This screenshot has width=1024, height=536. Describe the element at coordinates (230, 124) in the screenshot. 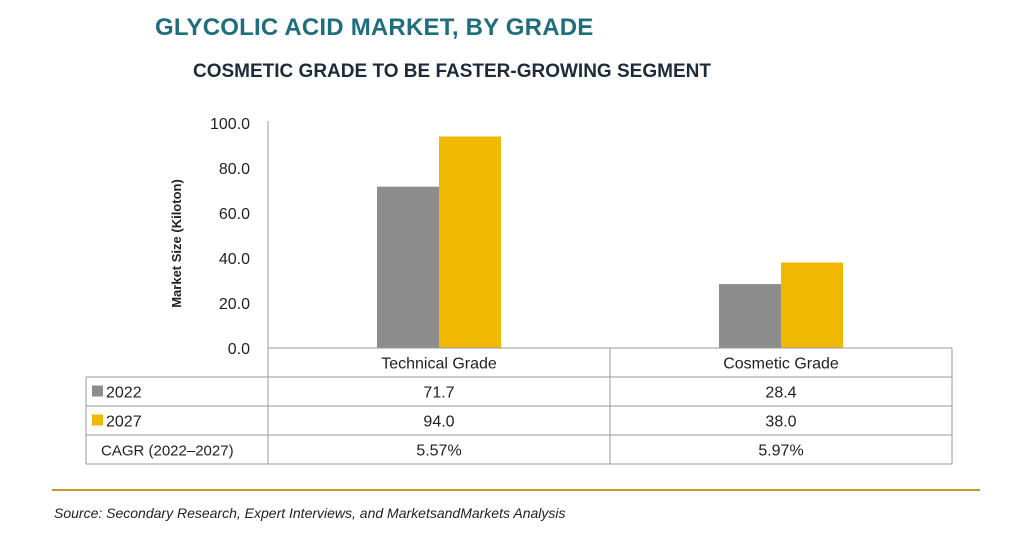

I see `y-tick-label: 100.0` at that location.